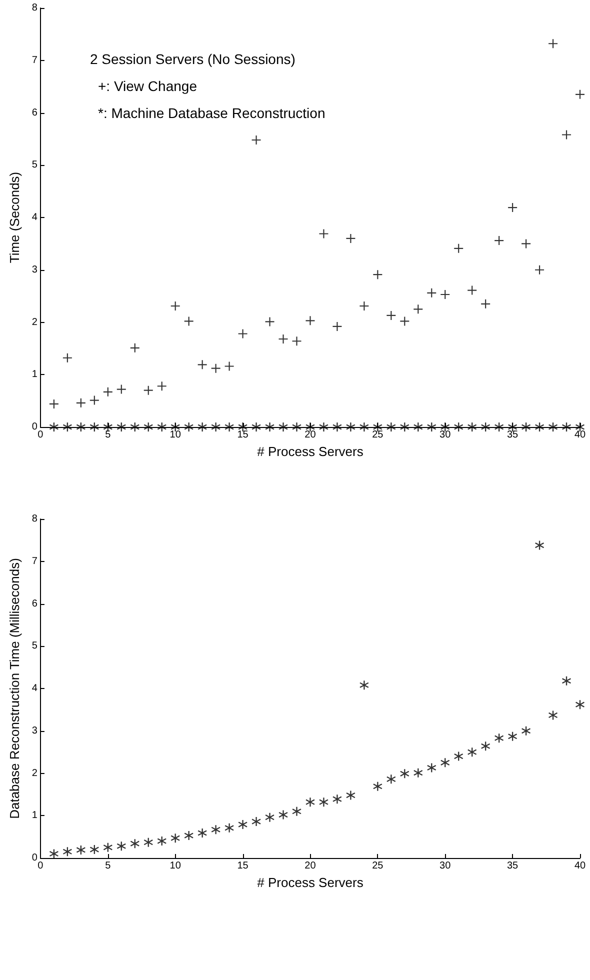  What do you see at coordinates (108, 435) in the screenshot?
I see `x-tick-label: 5` at bounding box center [108, 435].